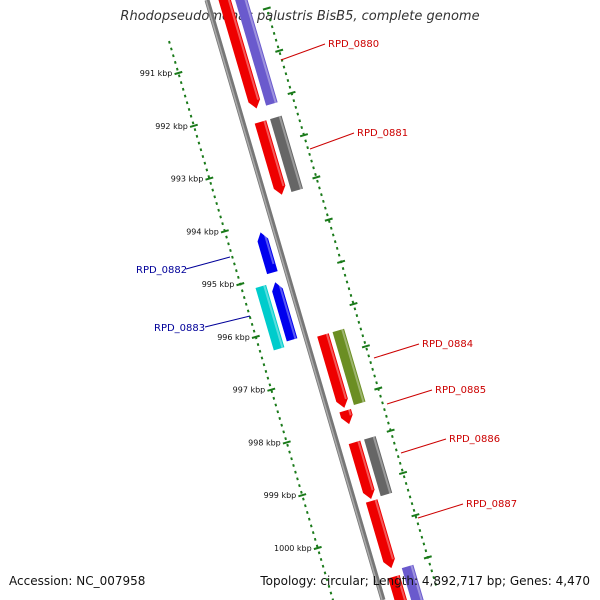  What do you see at coordinates (264, 442) in the screenshot?
I see `kbp-tick-label: 998 kbp` at bounding box center [264, 442].